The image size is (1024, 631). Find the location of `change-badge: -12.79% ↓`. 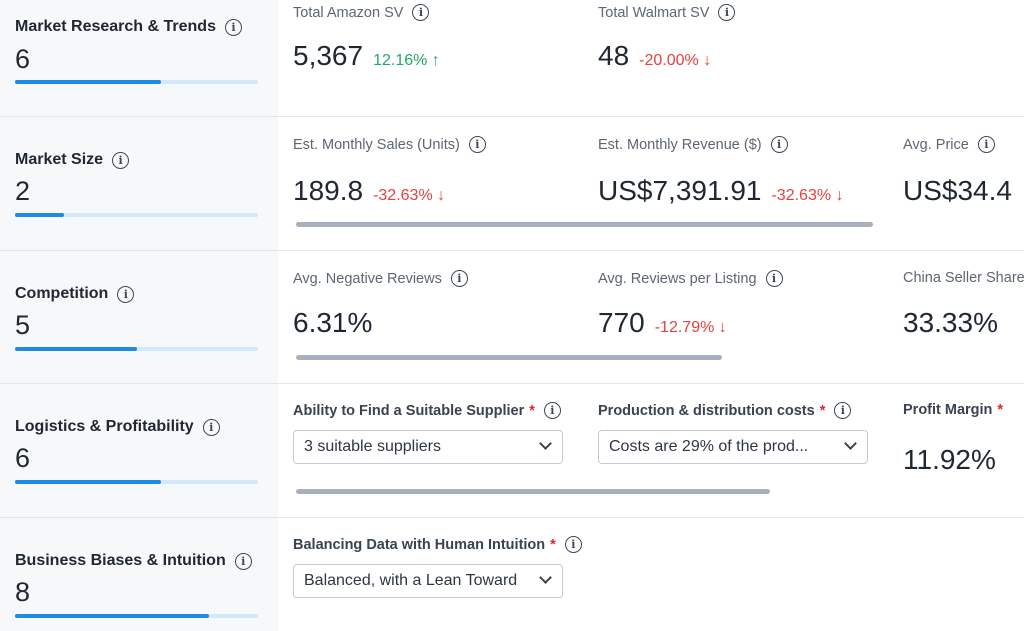

change-badge: -12.79% ↓ is located at coordinates (690, 327).